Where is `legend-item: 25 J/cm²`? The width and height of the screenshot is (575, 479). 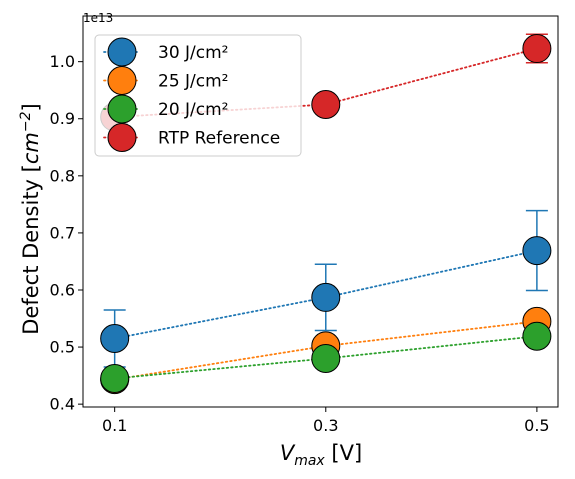
legend-item: 25 J/cm² is located at coordinates (166, 80).